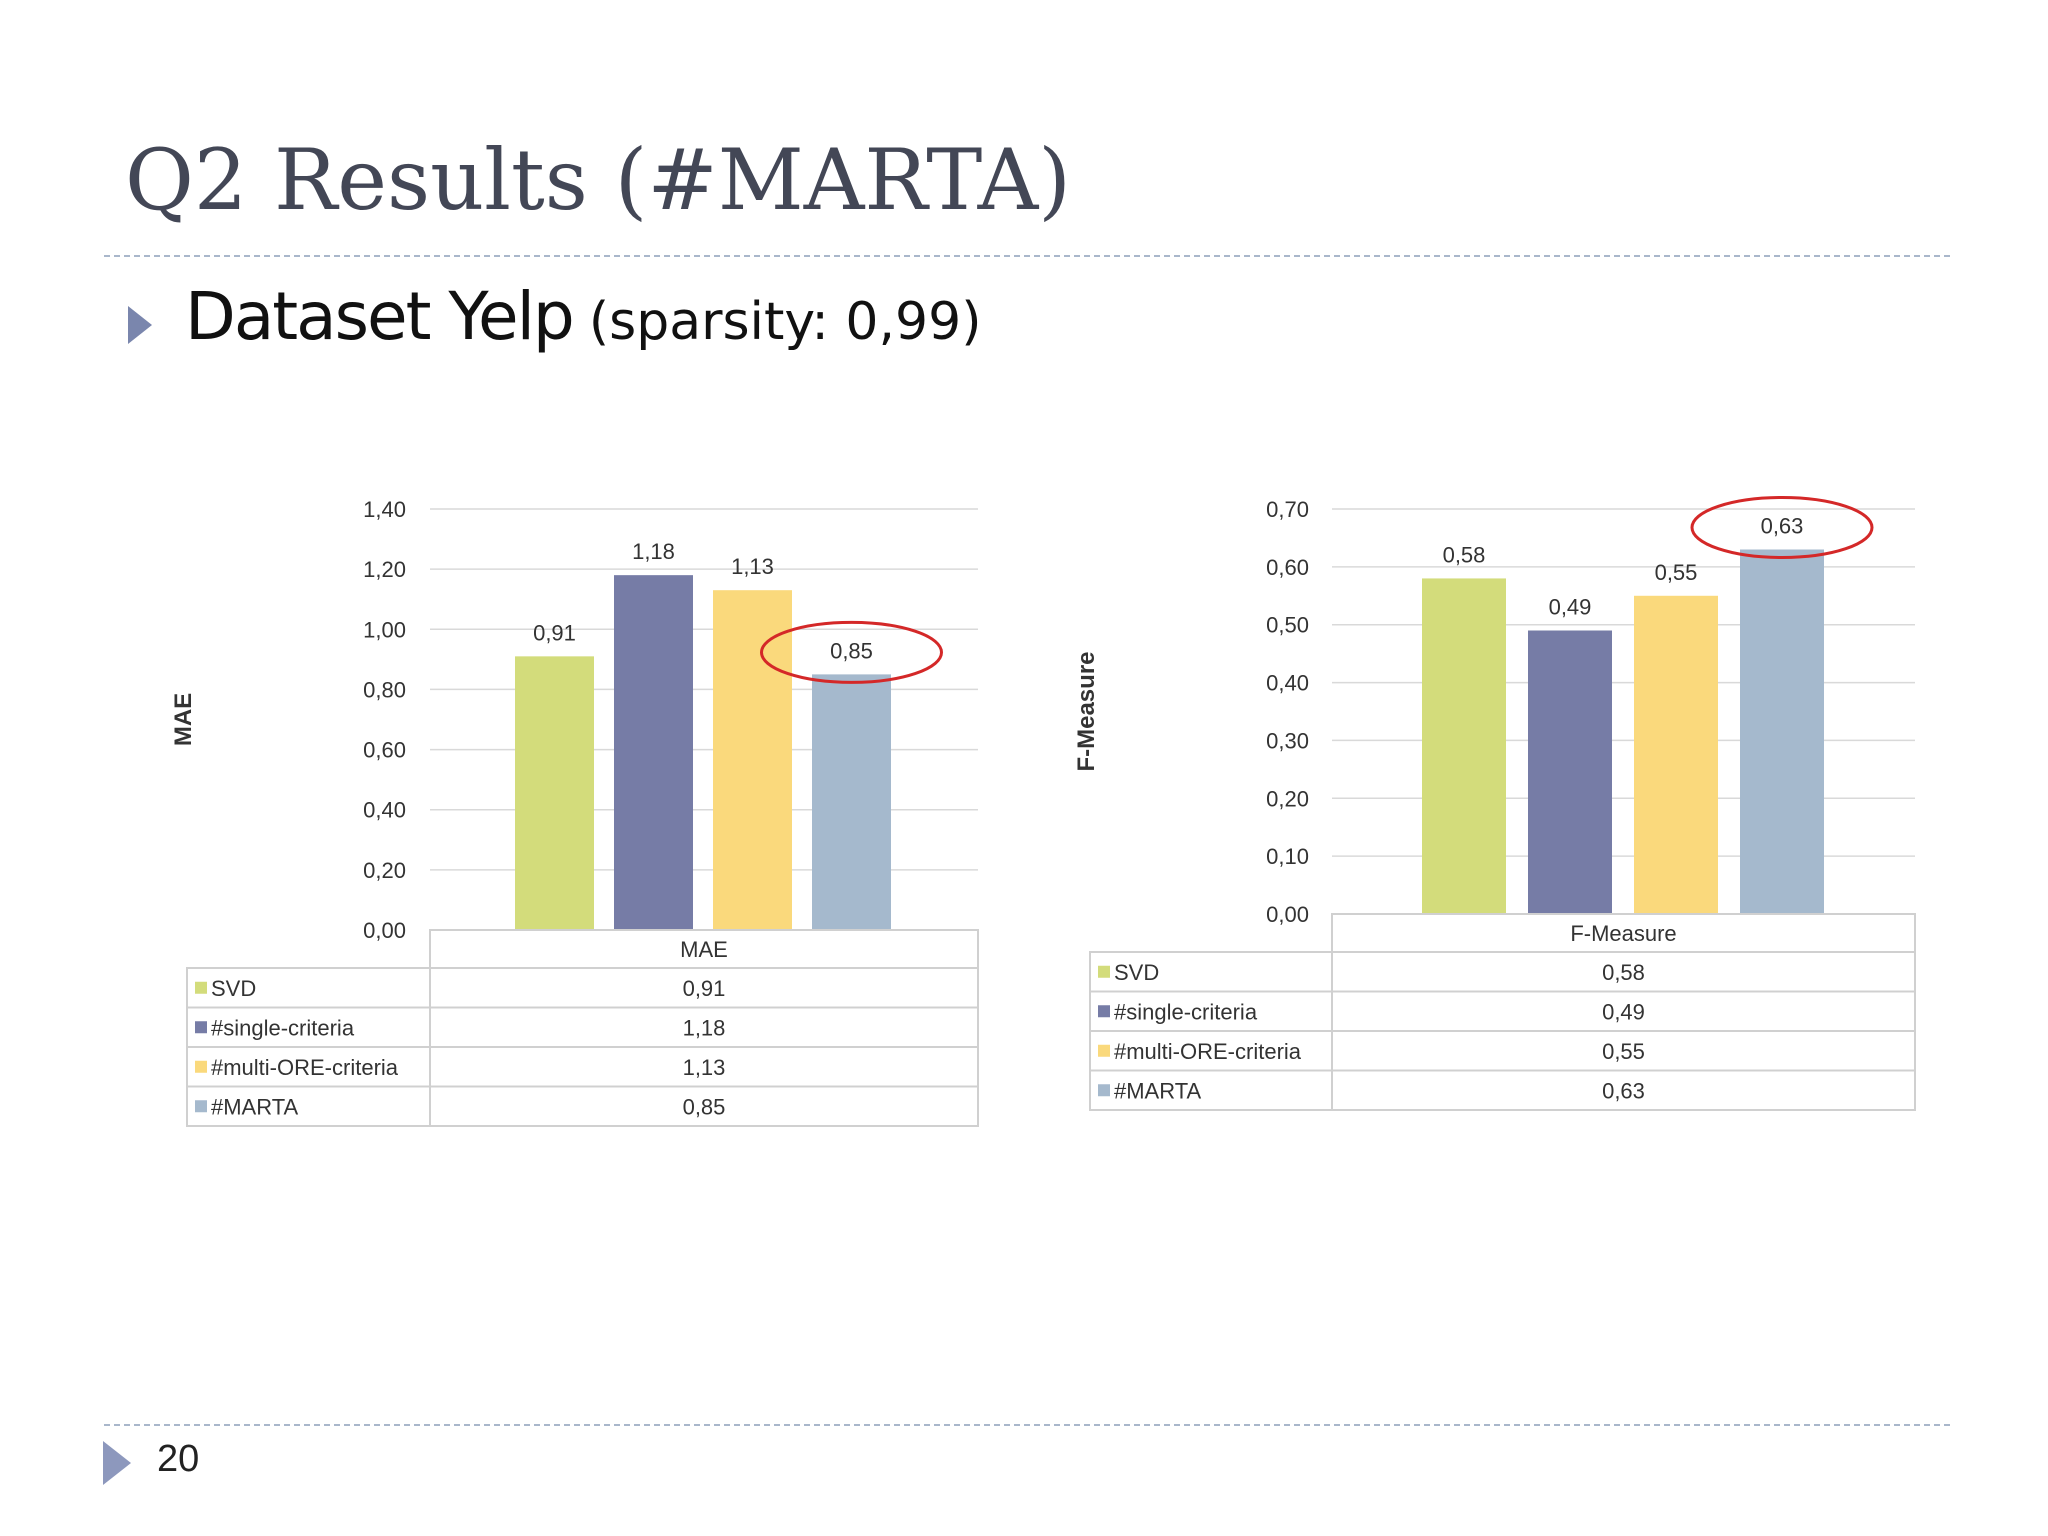 The height and width of the screenshot is (1536, 2048). Describe the element at coordinates (653, 551) in the screenshot. I see `data-label: 1,18` at that location.